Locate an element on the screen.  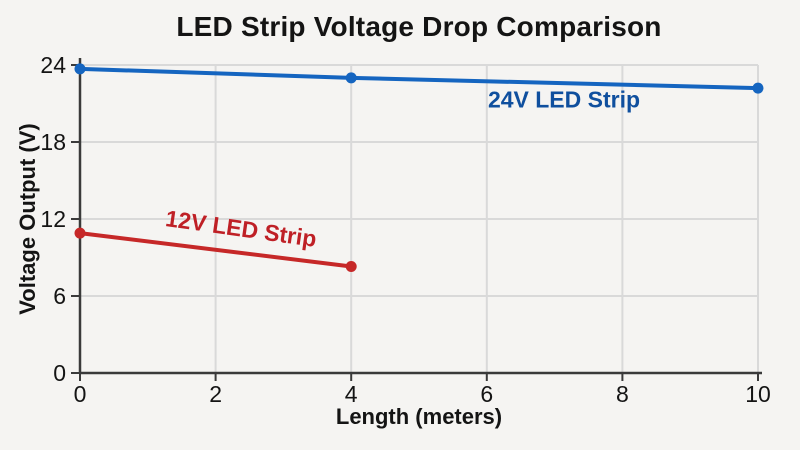
x-tick-label: 6 is located at coordinates (486, 394).